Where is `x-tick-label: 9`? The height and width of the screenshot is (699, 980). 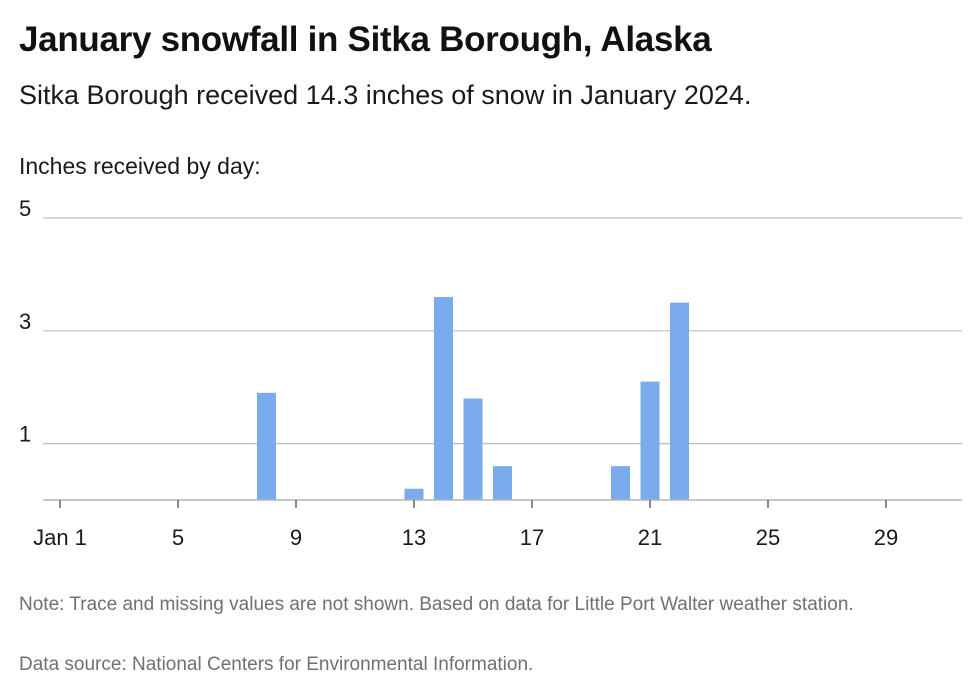 x-tick-label: 9 is located at coordinates (296, 537).